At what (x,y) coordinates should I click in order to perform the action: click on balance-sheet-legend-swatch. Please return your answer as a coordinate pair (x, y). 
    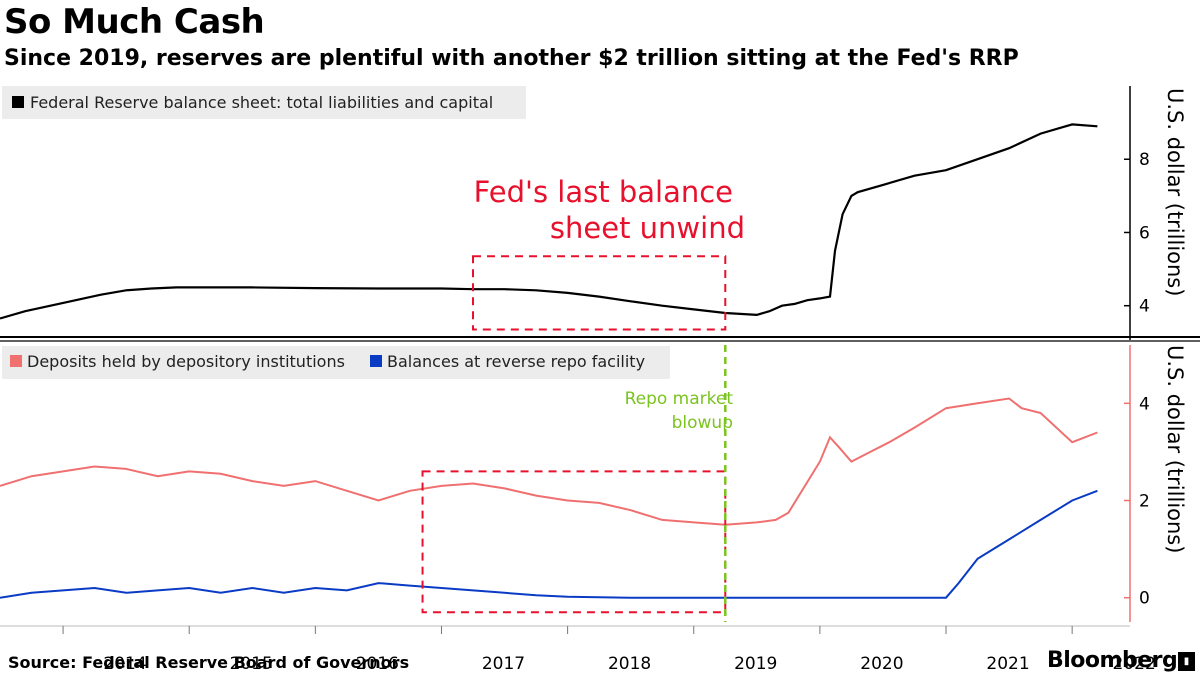
    Looking at the image, I should click on (18, 102).